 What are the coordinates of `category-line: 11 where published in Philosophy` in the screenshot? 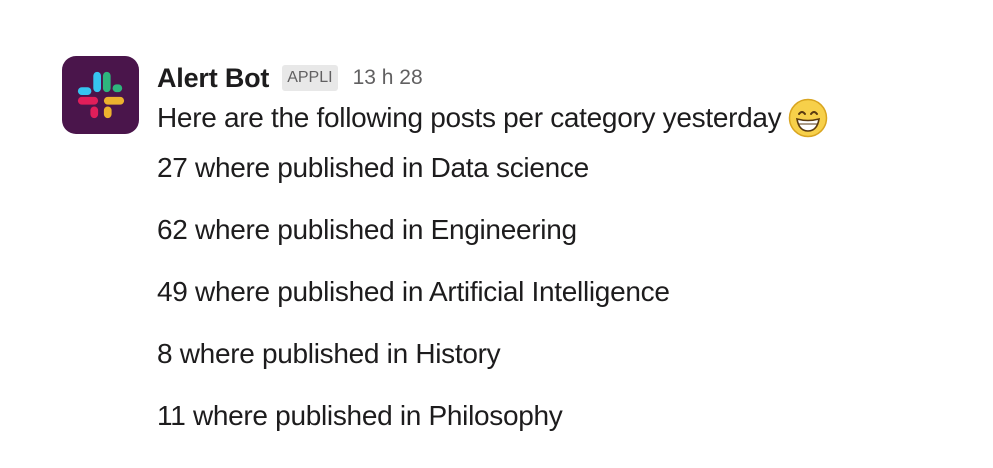 It's located at (360, 415).